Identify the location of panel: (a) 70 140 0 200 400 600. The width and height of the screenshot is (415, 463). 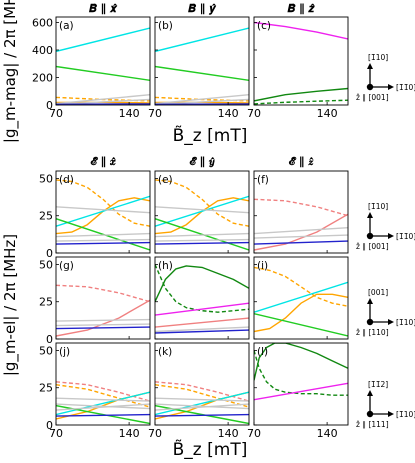
(91, 68).